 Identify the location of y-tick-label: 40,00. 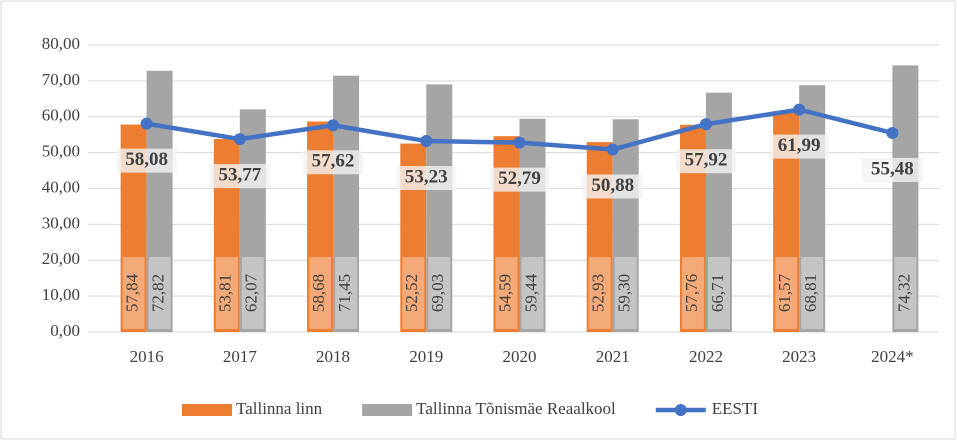
(61, 186).